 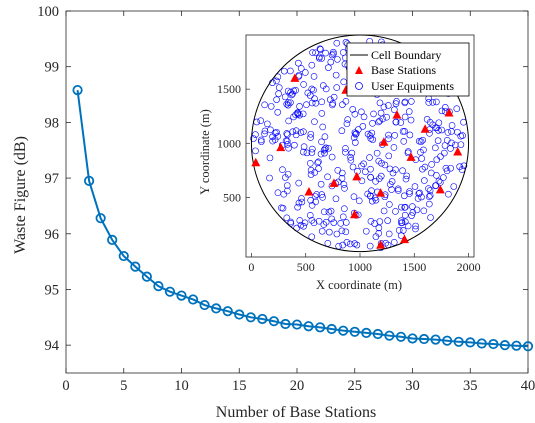 I want to click on inset-x-axis-label: X coordinate (m), so click(x=359, y=285).